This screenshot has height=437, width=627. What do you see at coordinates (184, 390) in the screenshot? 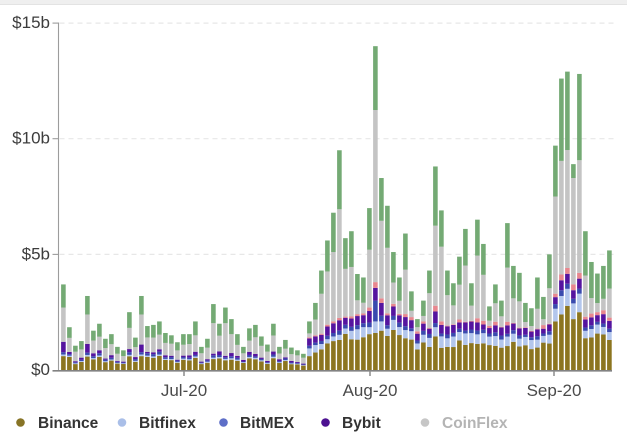
I see `svg-text: Jul-20` at bounding box center [184, 390].